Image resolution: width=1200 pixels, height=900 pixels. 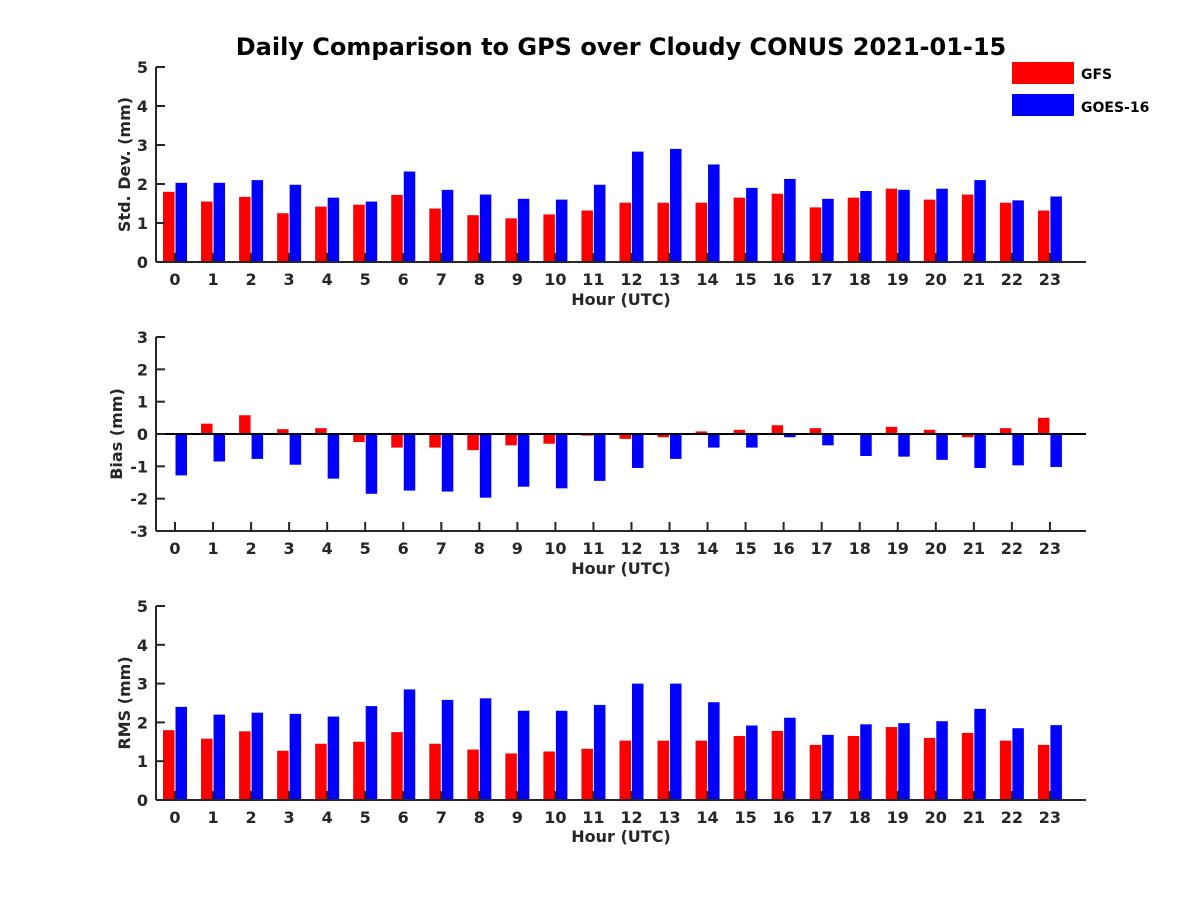 I want to click on x-tick-label: 18, so click(x=860, y=817).